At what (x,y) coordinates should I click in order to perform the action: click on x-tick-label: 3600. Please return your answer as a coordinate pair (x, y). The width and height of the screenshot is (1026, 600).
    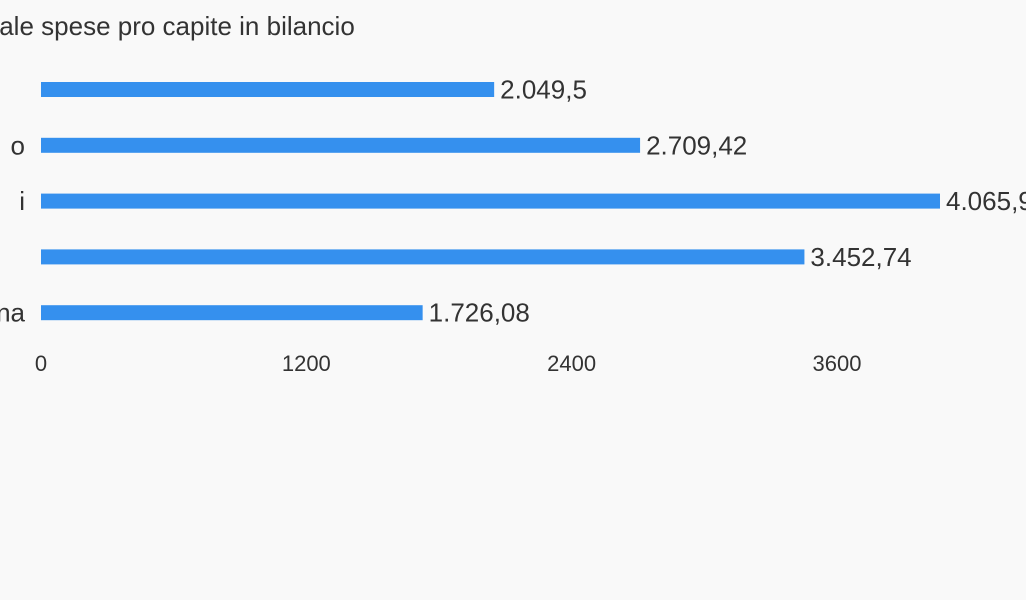
    Looking at the image, I should click on (837, 363).